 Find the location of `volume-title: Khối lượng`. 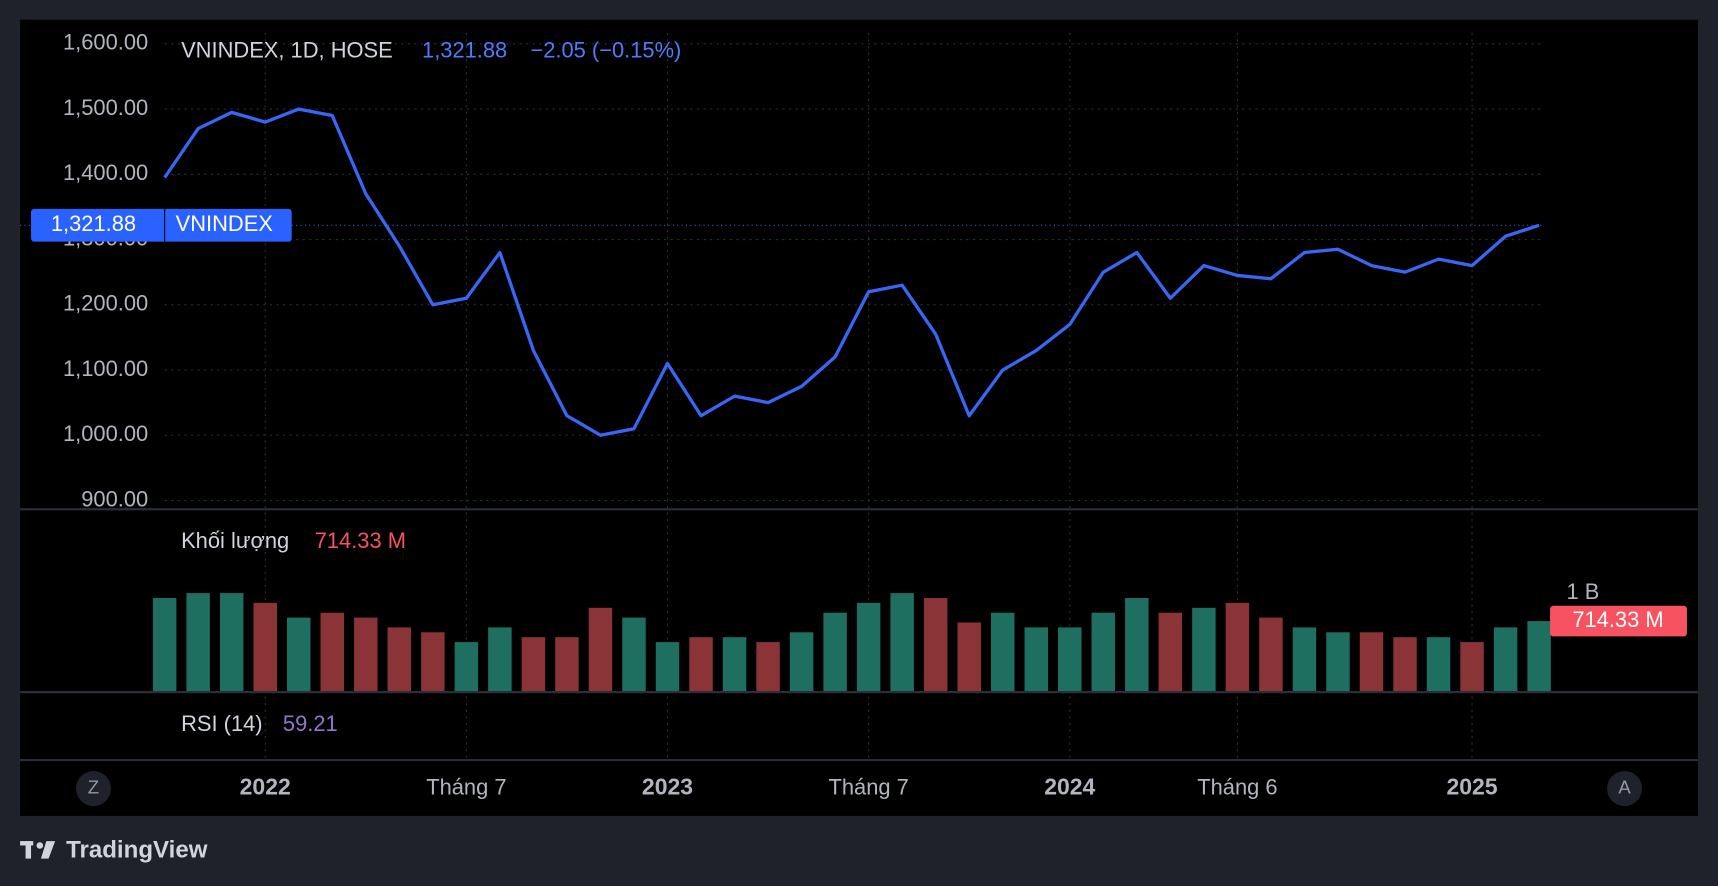

volume-title: Khối lượng is located at coordinates (235, 540).